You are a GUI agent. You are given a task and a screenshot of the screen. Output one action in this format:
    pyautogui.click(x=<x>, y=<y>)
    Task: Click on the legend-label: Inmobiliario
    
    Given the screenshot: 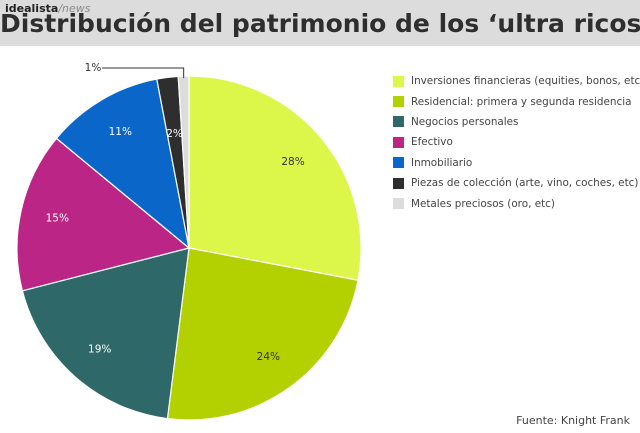 What is the action you would take?
    pyautogui.click(x=442, y=162)
    